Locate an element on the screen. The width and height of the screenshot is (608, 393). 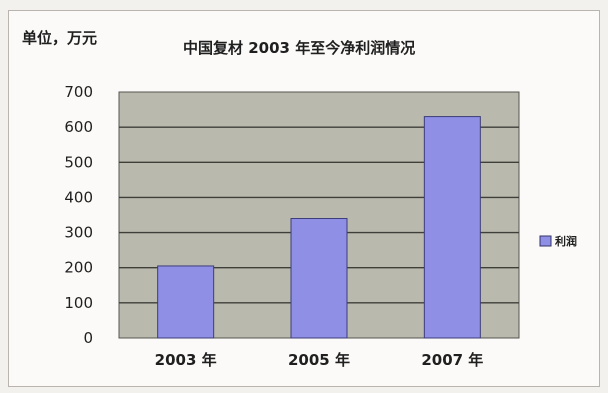
y-tick-label: 100 is located at coordinates (78, 303).